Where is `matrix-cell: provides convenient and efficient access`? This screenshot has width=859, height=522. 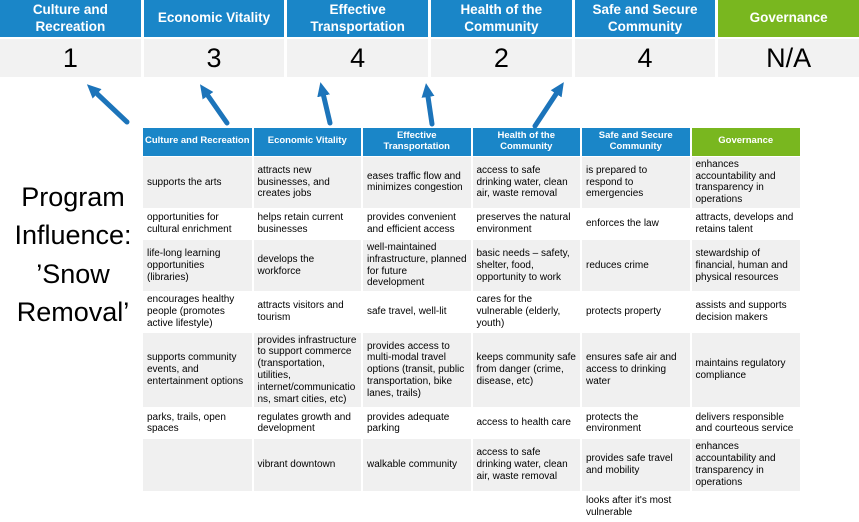
matrix-cell: provides convenient and efficient access is located at coordinates (416, 224).